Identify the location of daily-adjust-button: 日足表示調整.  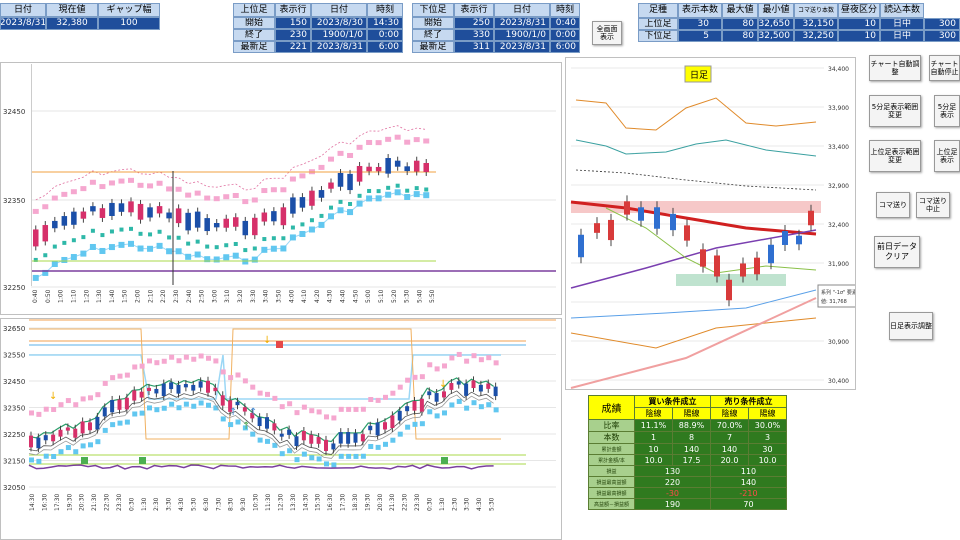
(911, 326).